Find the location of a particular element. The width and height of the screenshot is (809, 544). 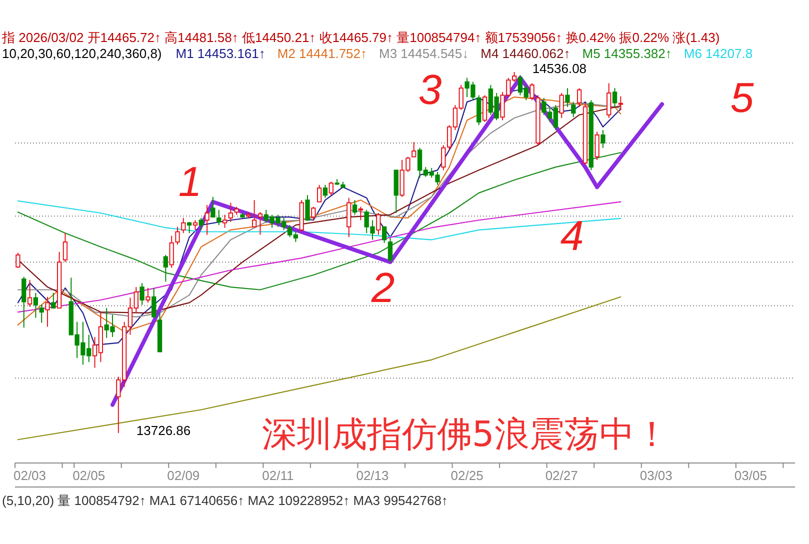

text: 10,20,30,60,120,240,360,8) is located at coordinates (82, 53).